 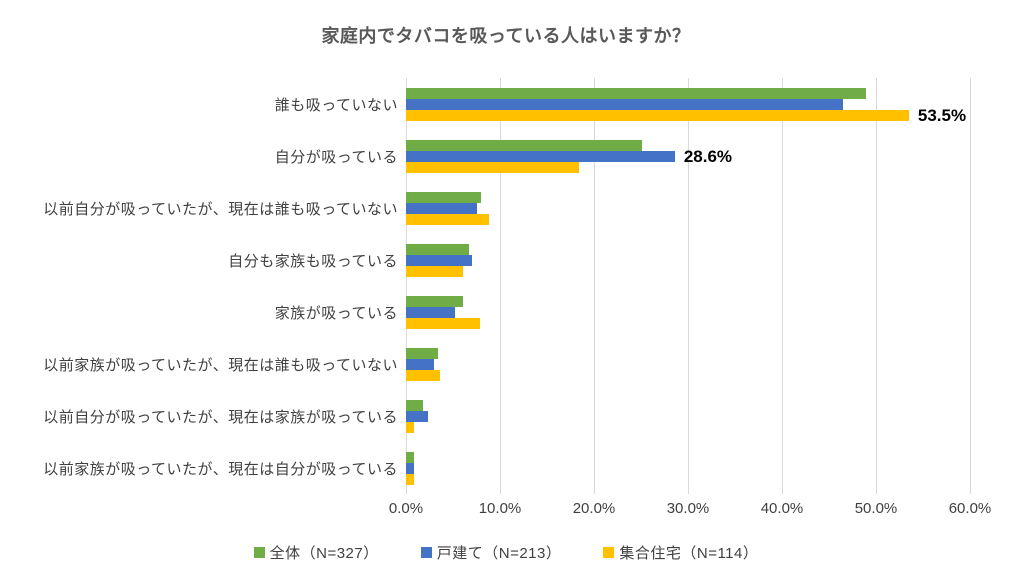 What do you see at coordinates (336, 313) in the screenshot?
I see `category-label: 家族が吸っている` at bounding box center [336, 313].